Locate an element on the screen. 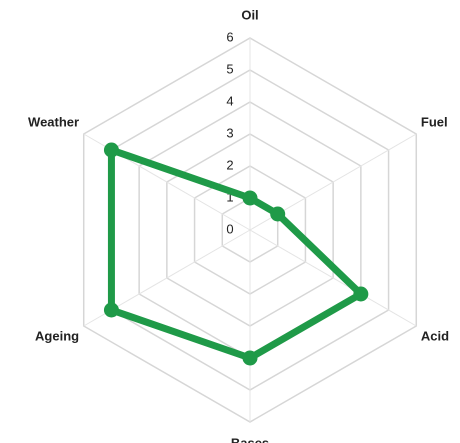 The image size is (460, 443). category-label: Weather is located at coordinates (53, 121).